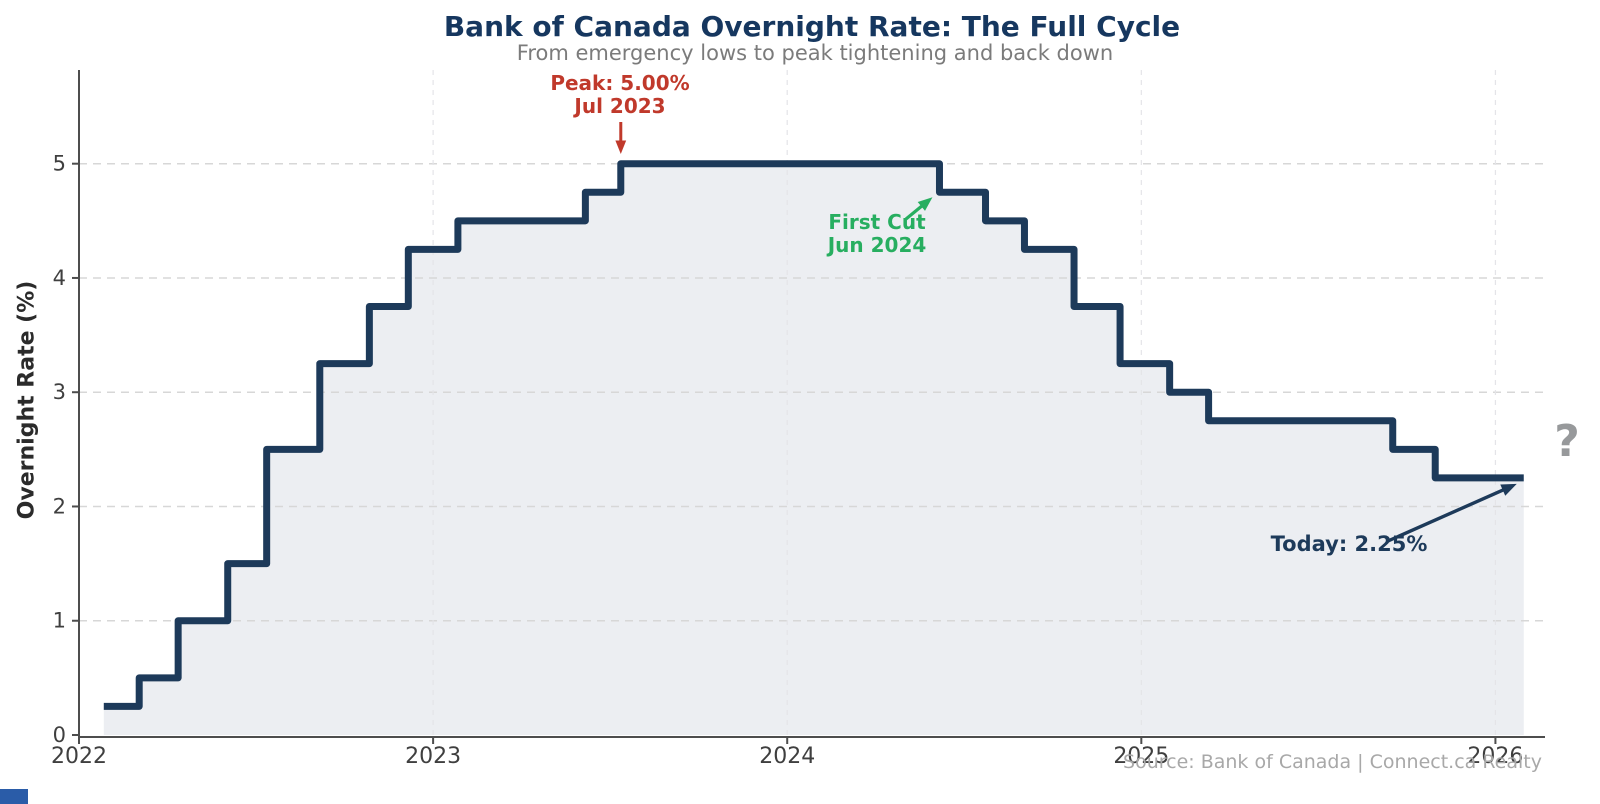 Image resolution: width=1600 pixels, height=804 pixels. Describe the element at coordinates (1446, 515) in the screenshot. I see `today-arrow-shaft` at that location.